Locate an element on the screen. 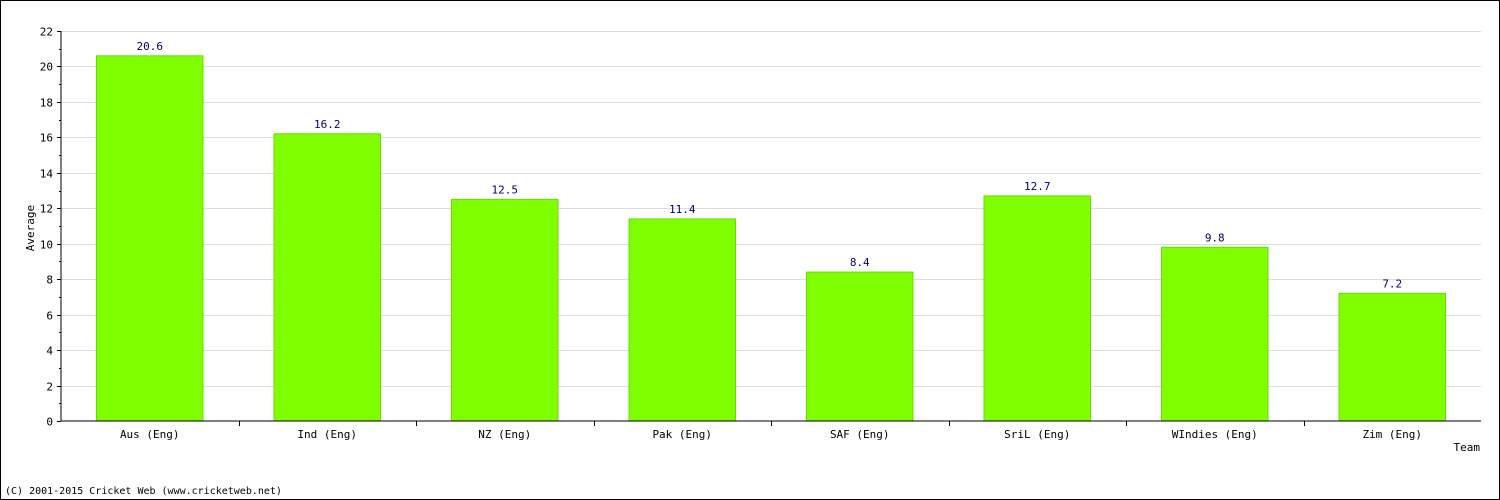 The width and height of the screenshot is (1500, 500). y-tick-label: 18 is located at coordinates (46, 103).